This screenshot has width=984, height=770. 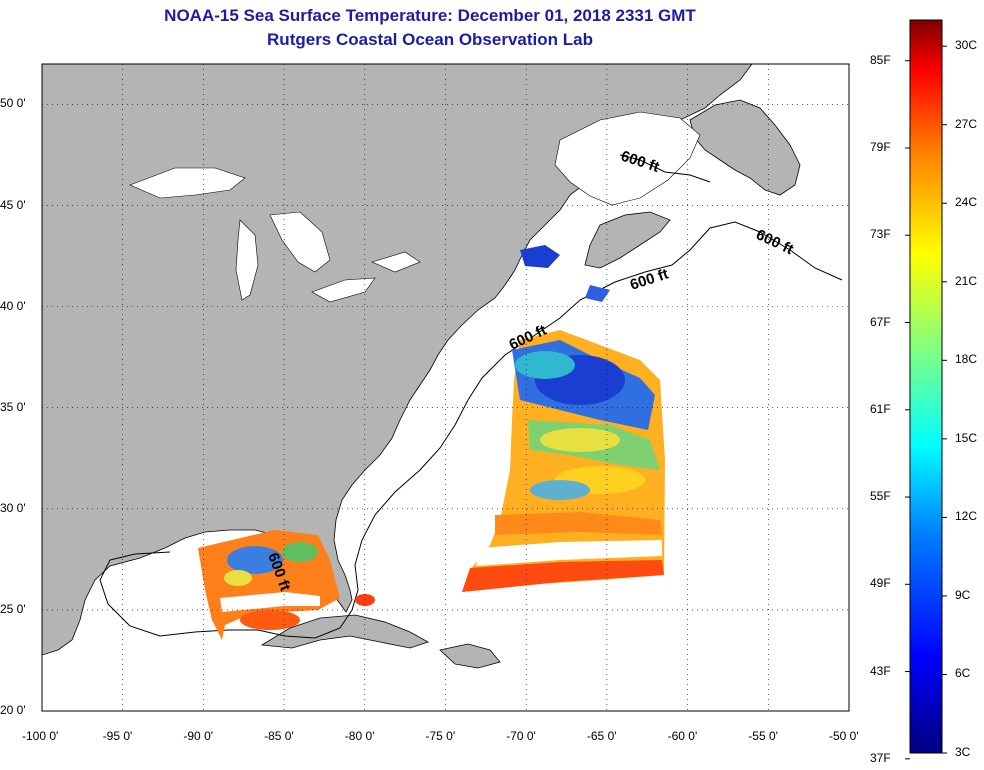 I want to click on colorbar-label-fahrenheit: 67F, so click(x=880, y=321).